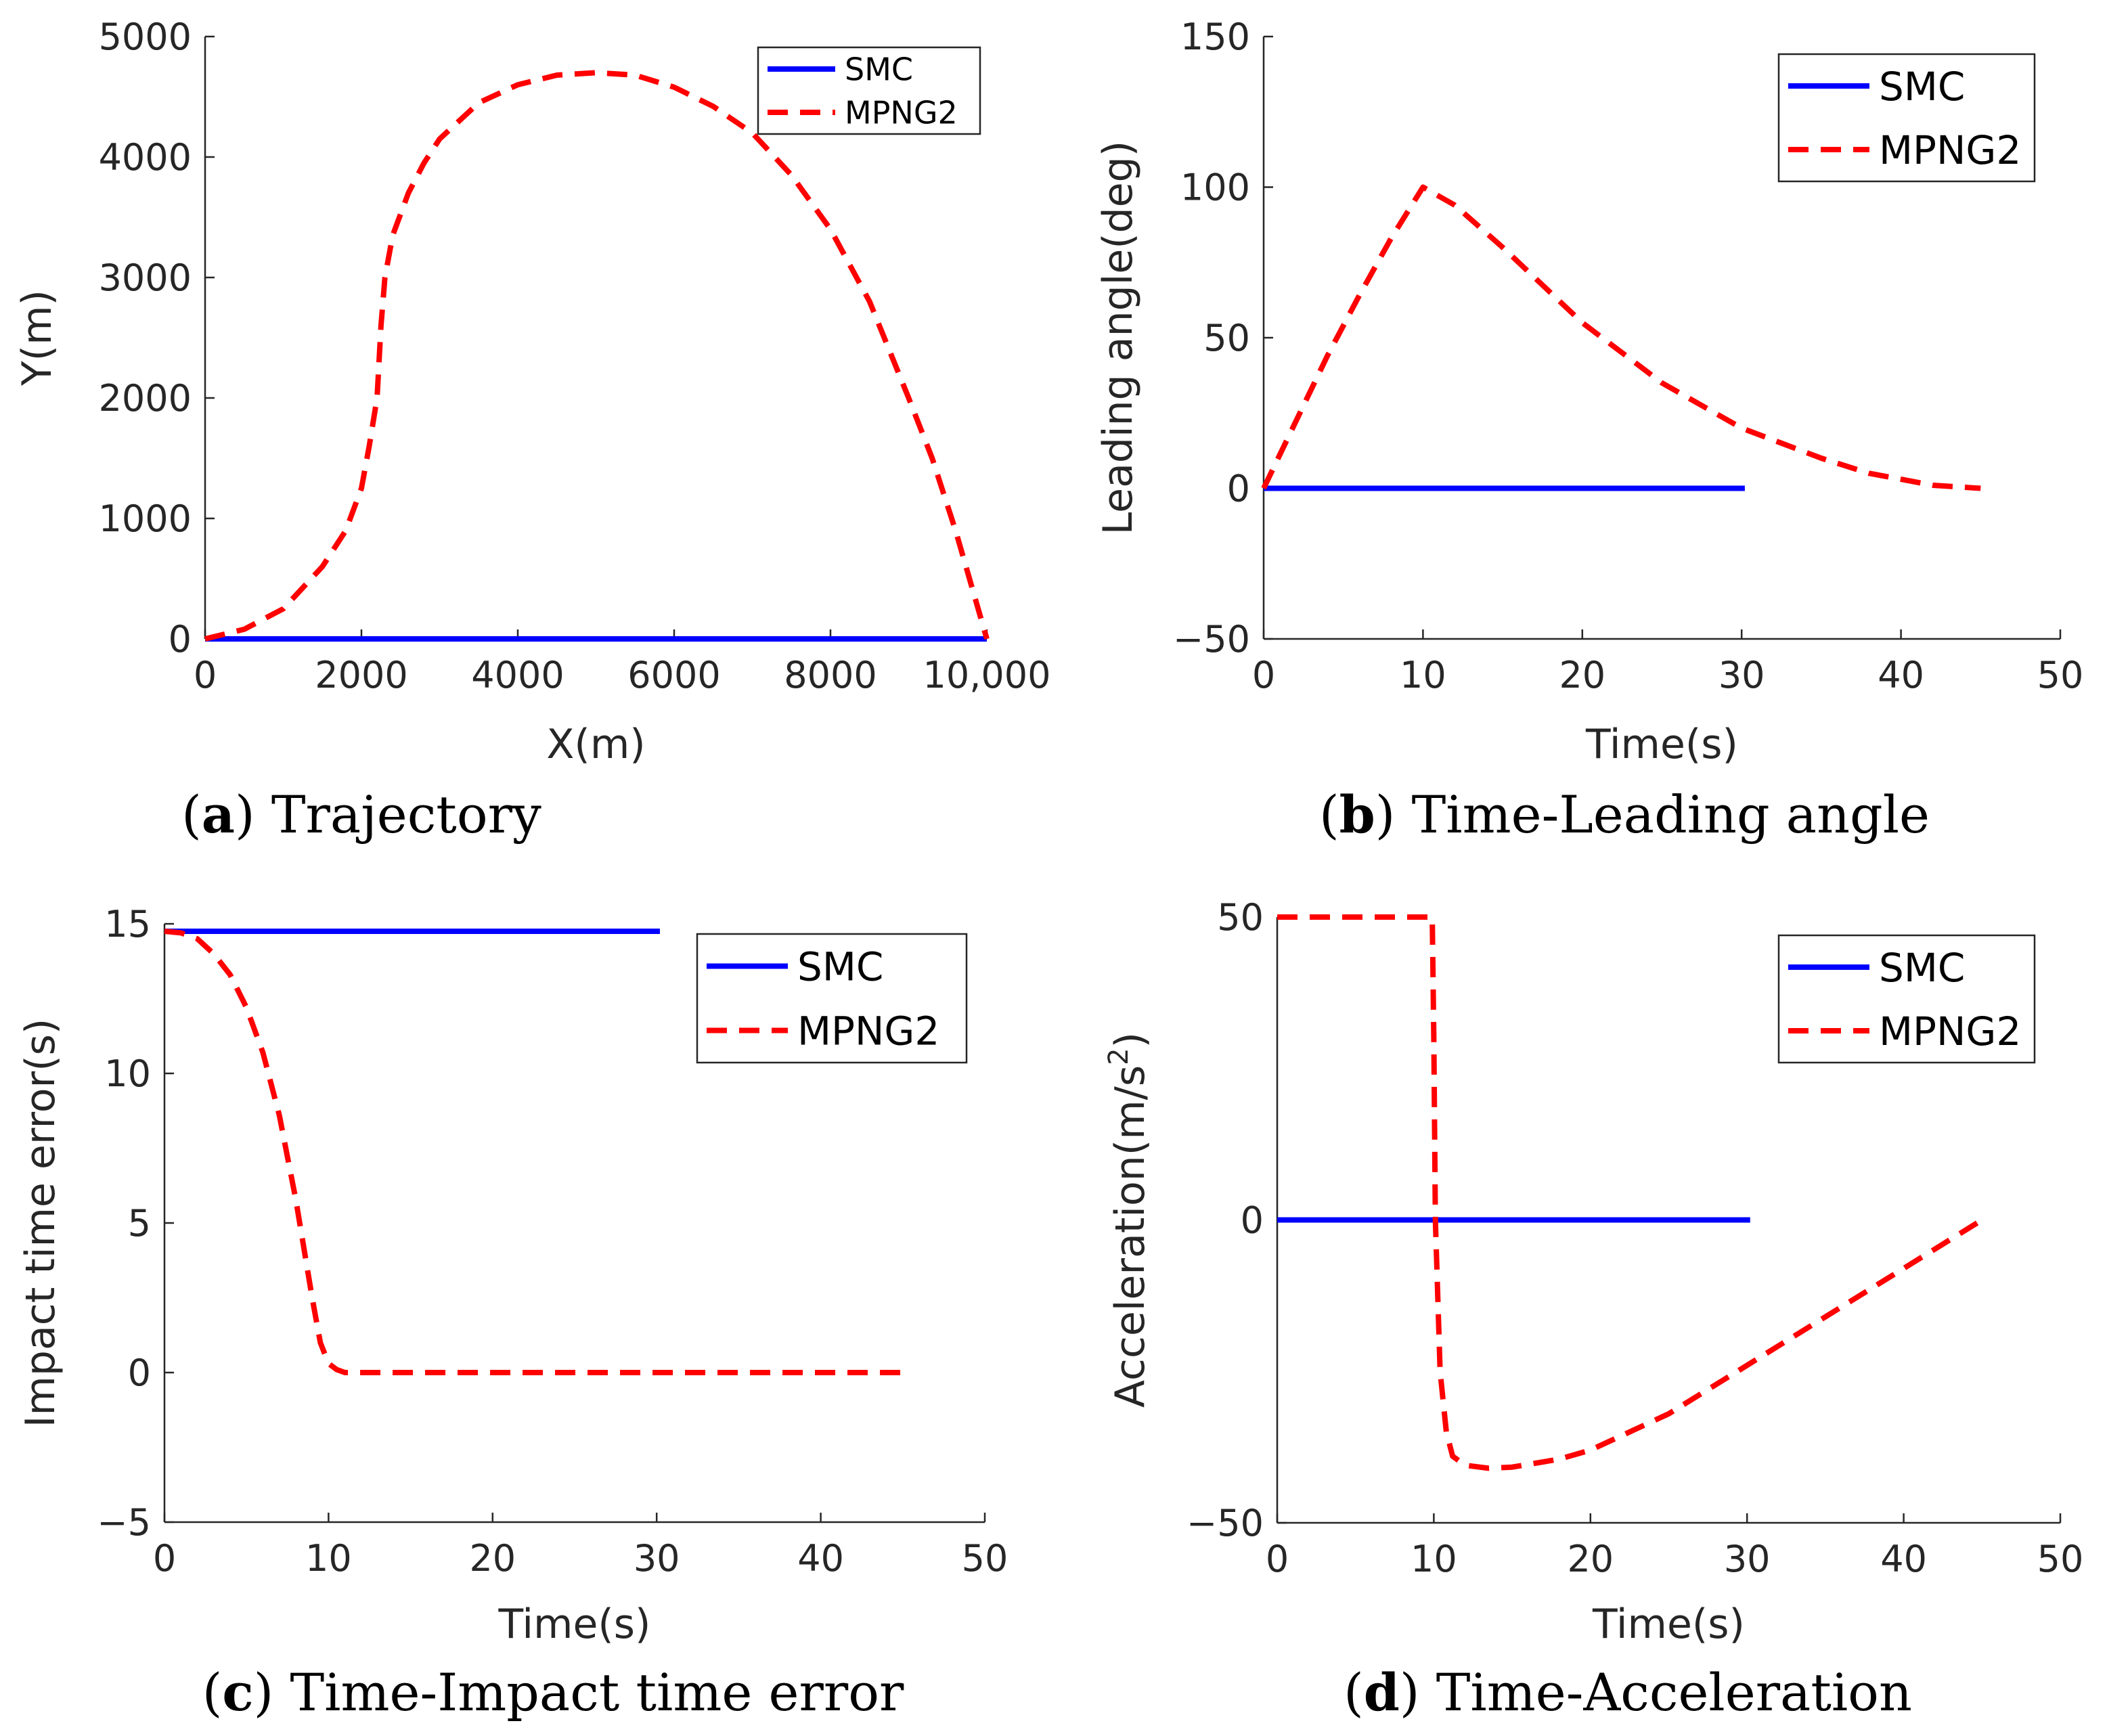 Image resolution: width=2107 pixels, height=1736 pixels. Describe the element at coordinates (146, 518) in the screenshot. I see `y-tick-label: 1000` at that location.